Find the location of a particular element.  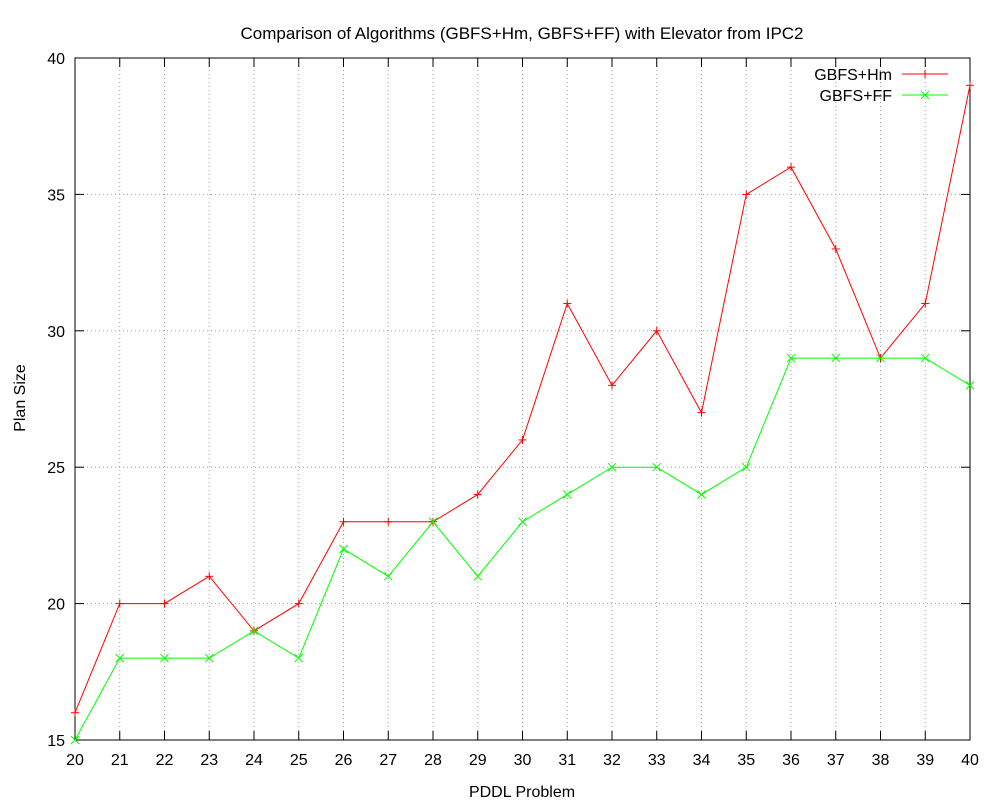

x-tick-label: 29 is located at coordinates (478, 760).